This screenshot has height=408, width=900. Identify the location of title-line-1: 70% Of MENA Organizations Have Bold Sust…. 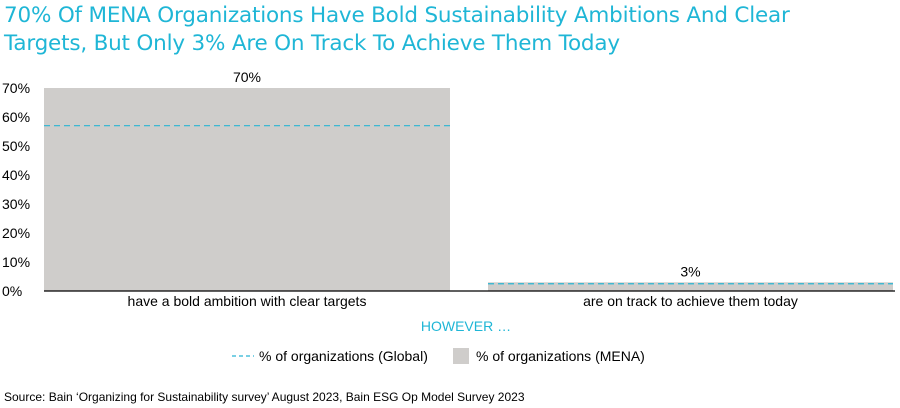
(397, 15).